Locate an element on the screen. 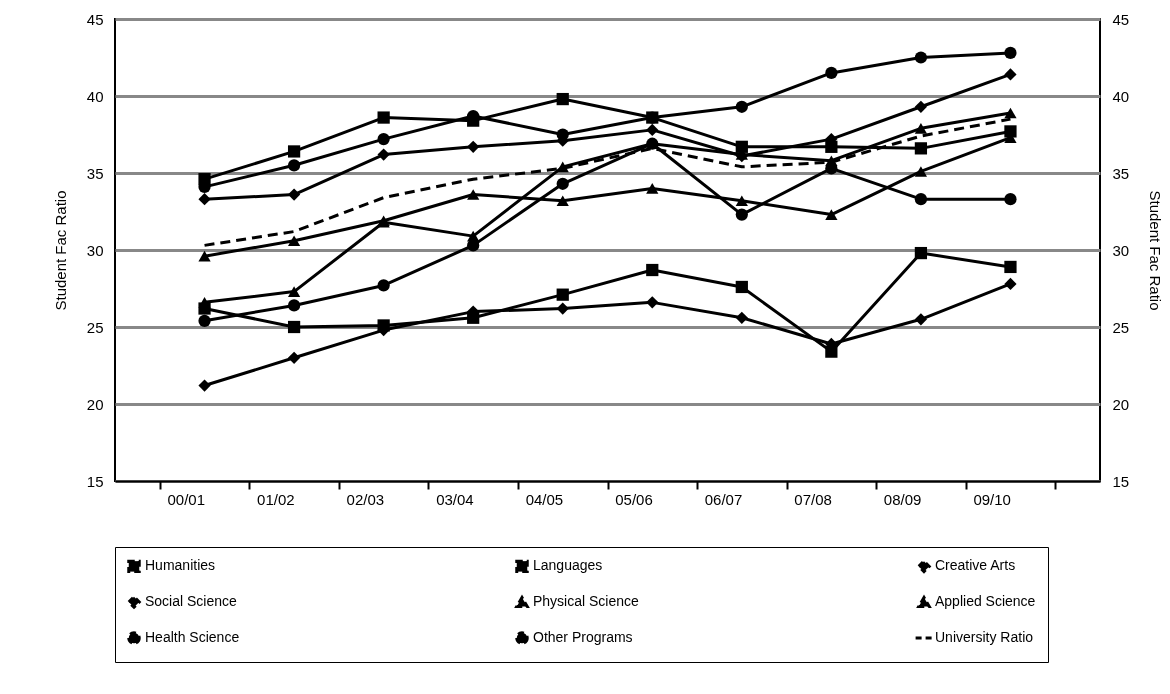 This screenshot has width=1170, height=694. legend-label: Social Science is located at coordinates (191, 601).